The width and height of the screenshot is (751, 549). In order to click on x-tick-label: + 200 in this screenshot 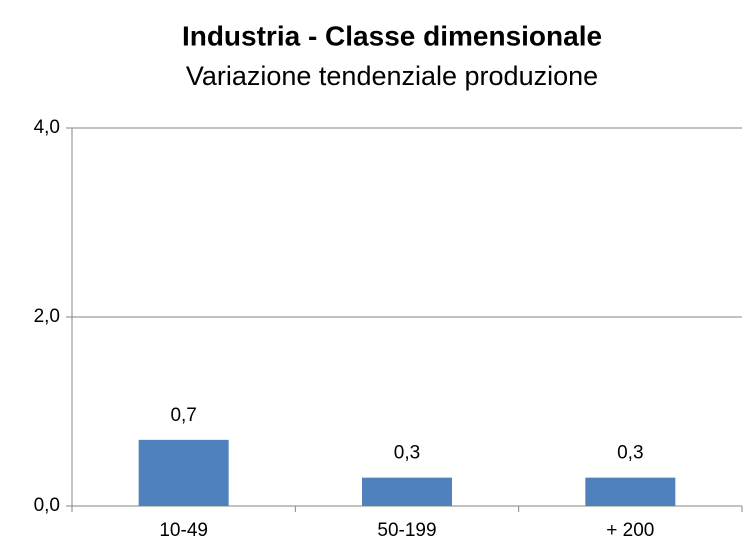, I will do `click(630, 530)`.